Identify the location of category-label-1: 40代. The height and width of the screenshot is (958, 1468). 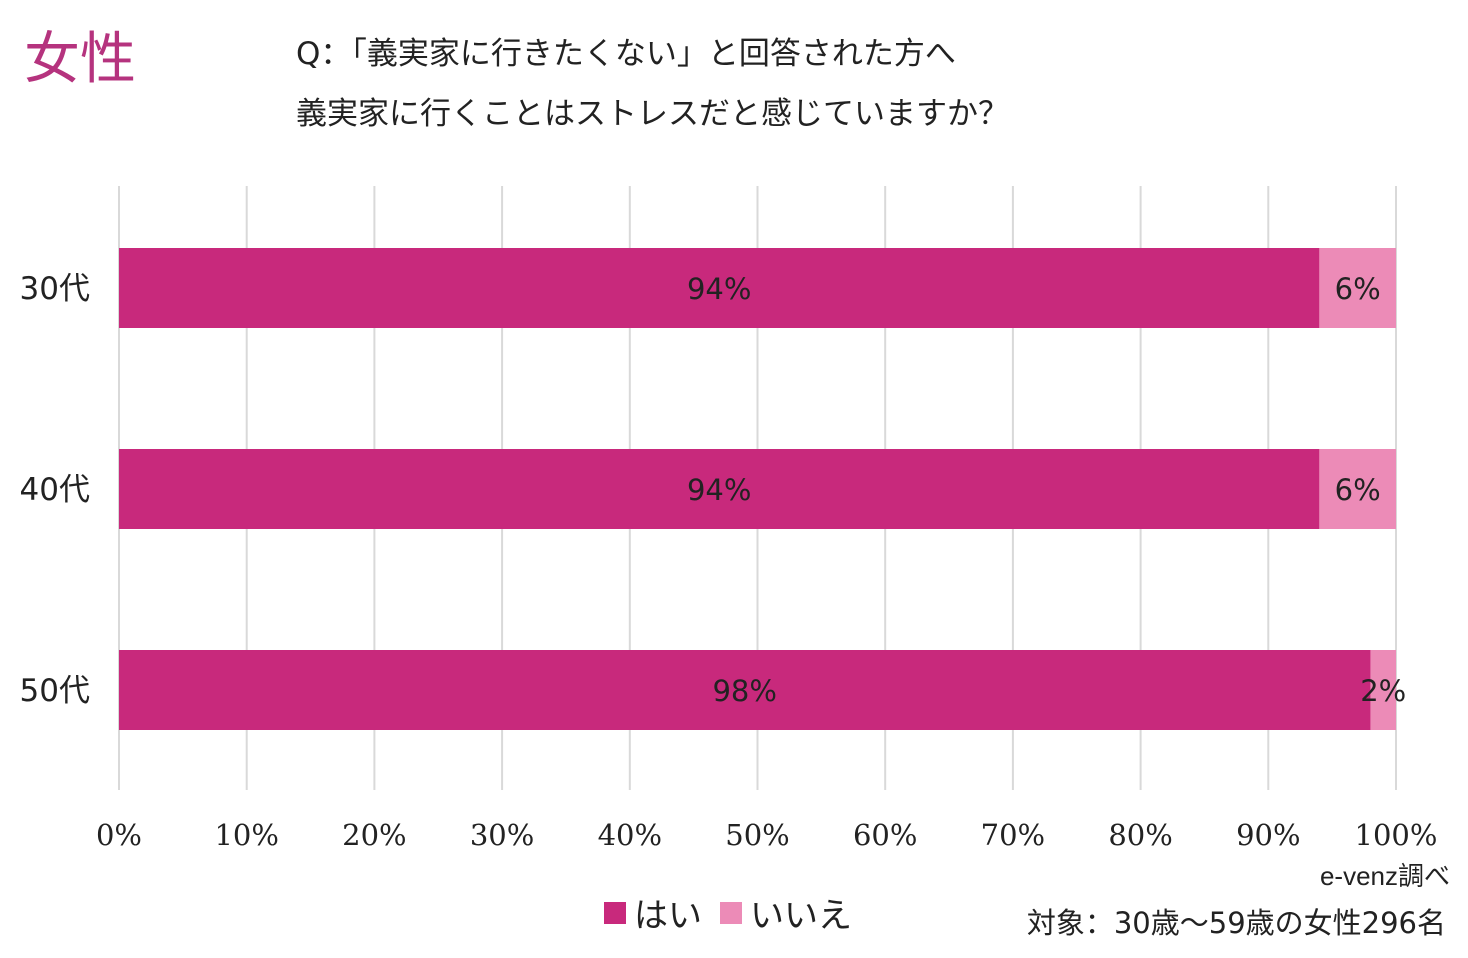
(55, 490).